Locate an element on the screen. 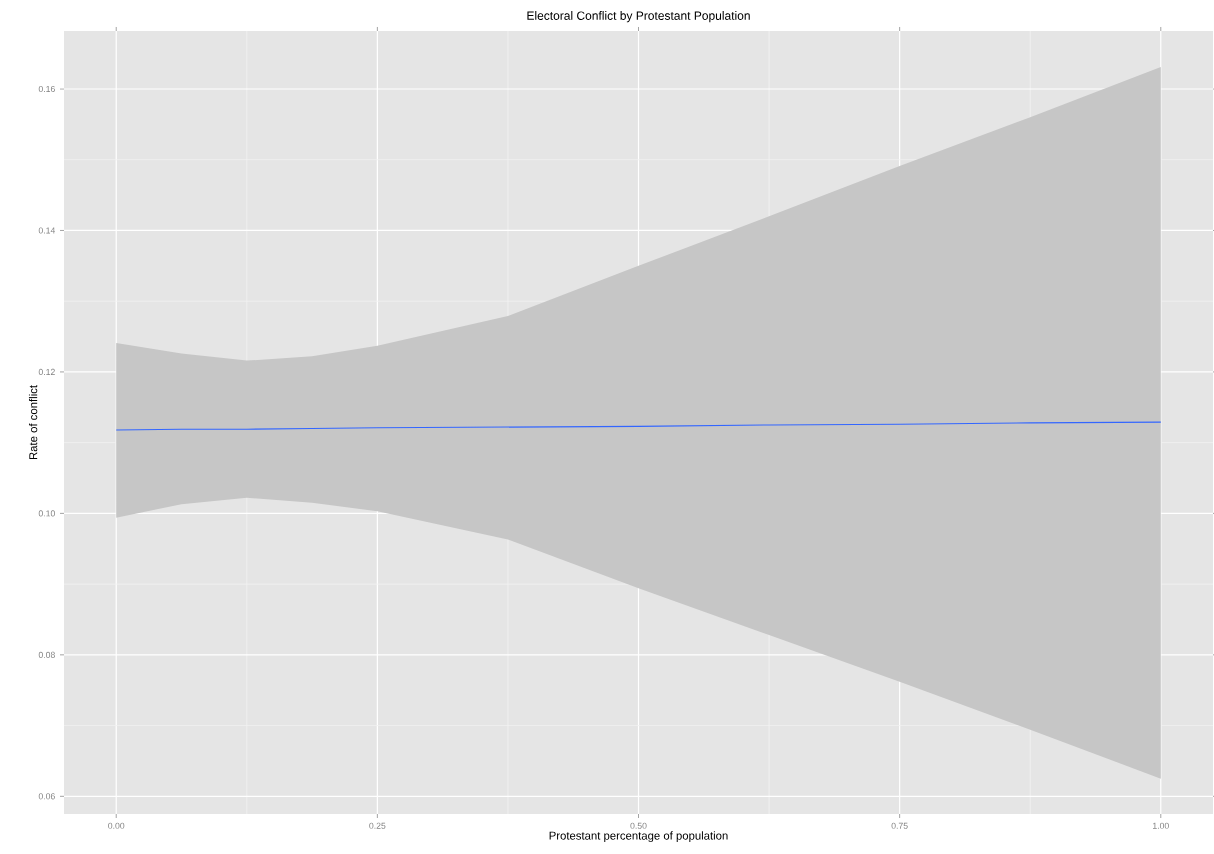  y-tick-label: 0.08 is located at coordinates (46, 654).